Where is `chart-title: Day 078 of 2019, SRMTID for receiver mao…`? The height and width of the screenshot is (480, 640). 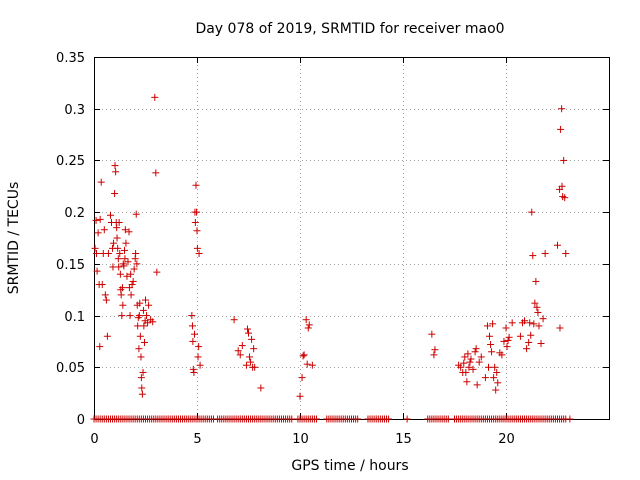
chart-title: Day 078 of 2019, SRMTID for receiver mao… is located at coordinates (349, 29).